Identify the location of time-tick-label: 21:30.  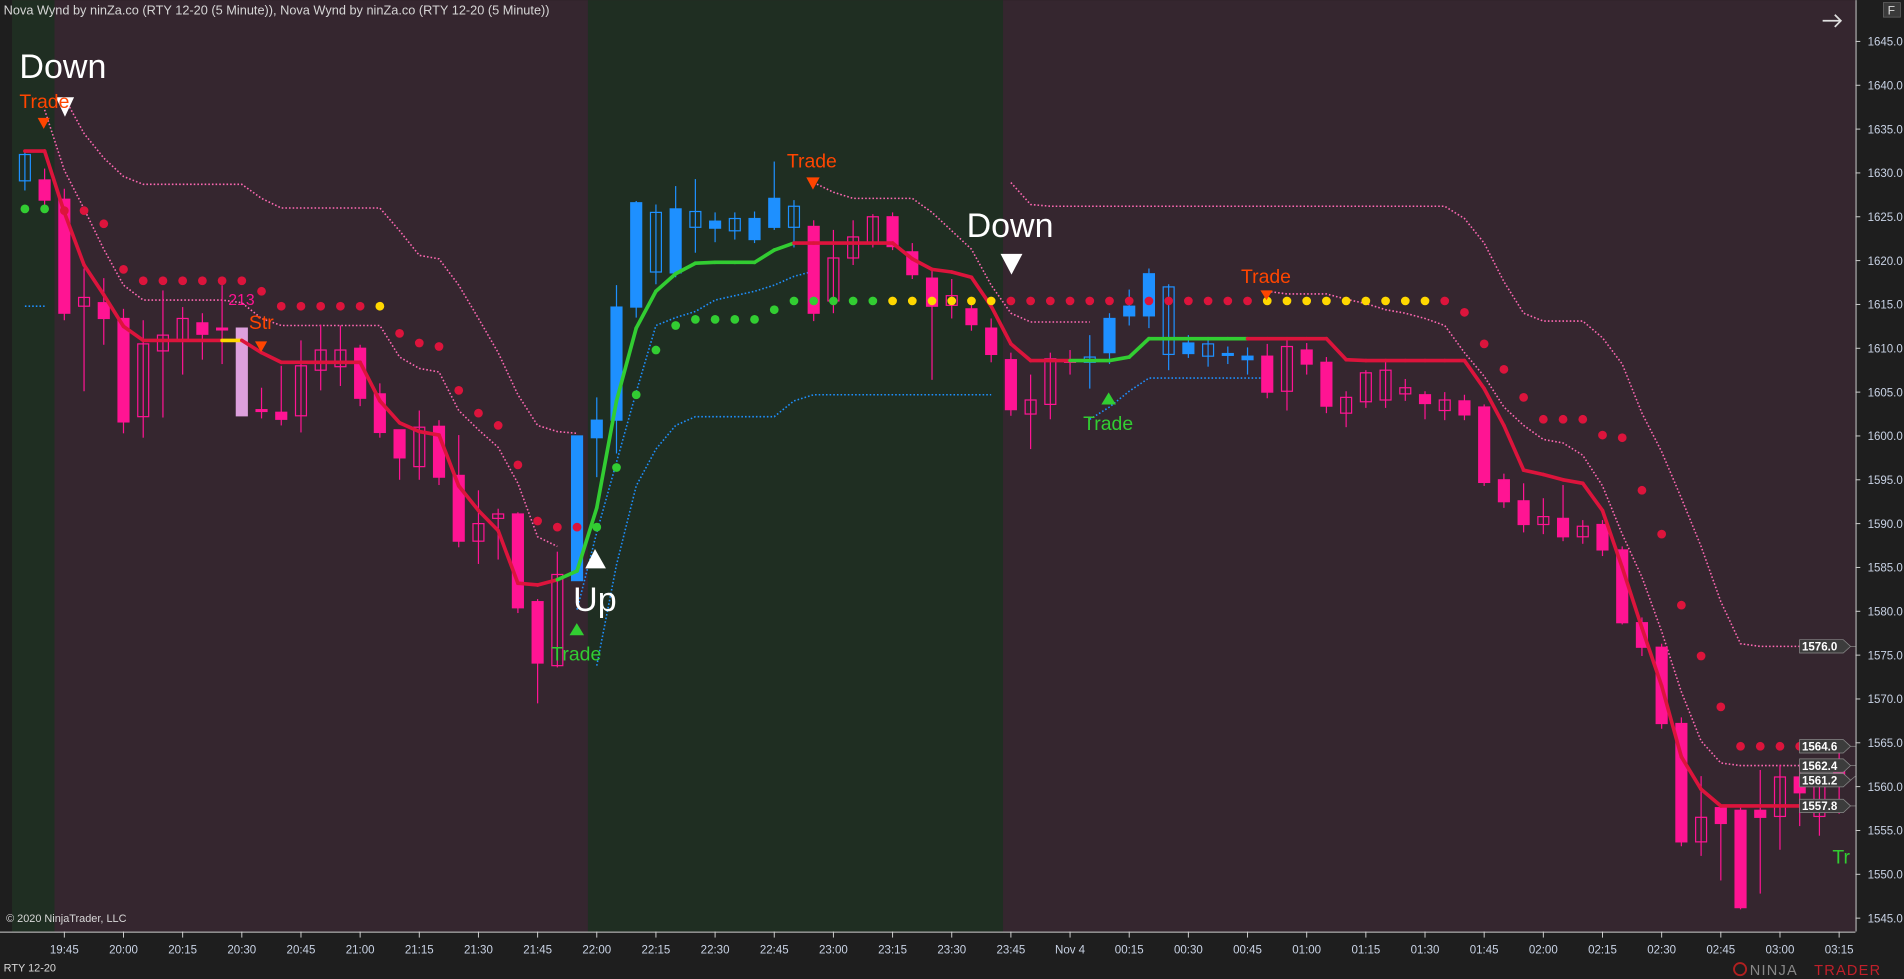
(478, 950).